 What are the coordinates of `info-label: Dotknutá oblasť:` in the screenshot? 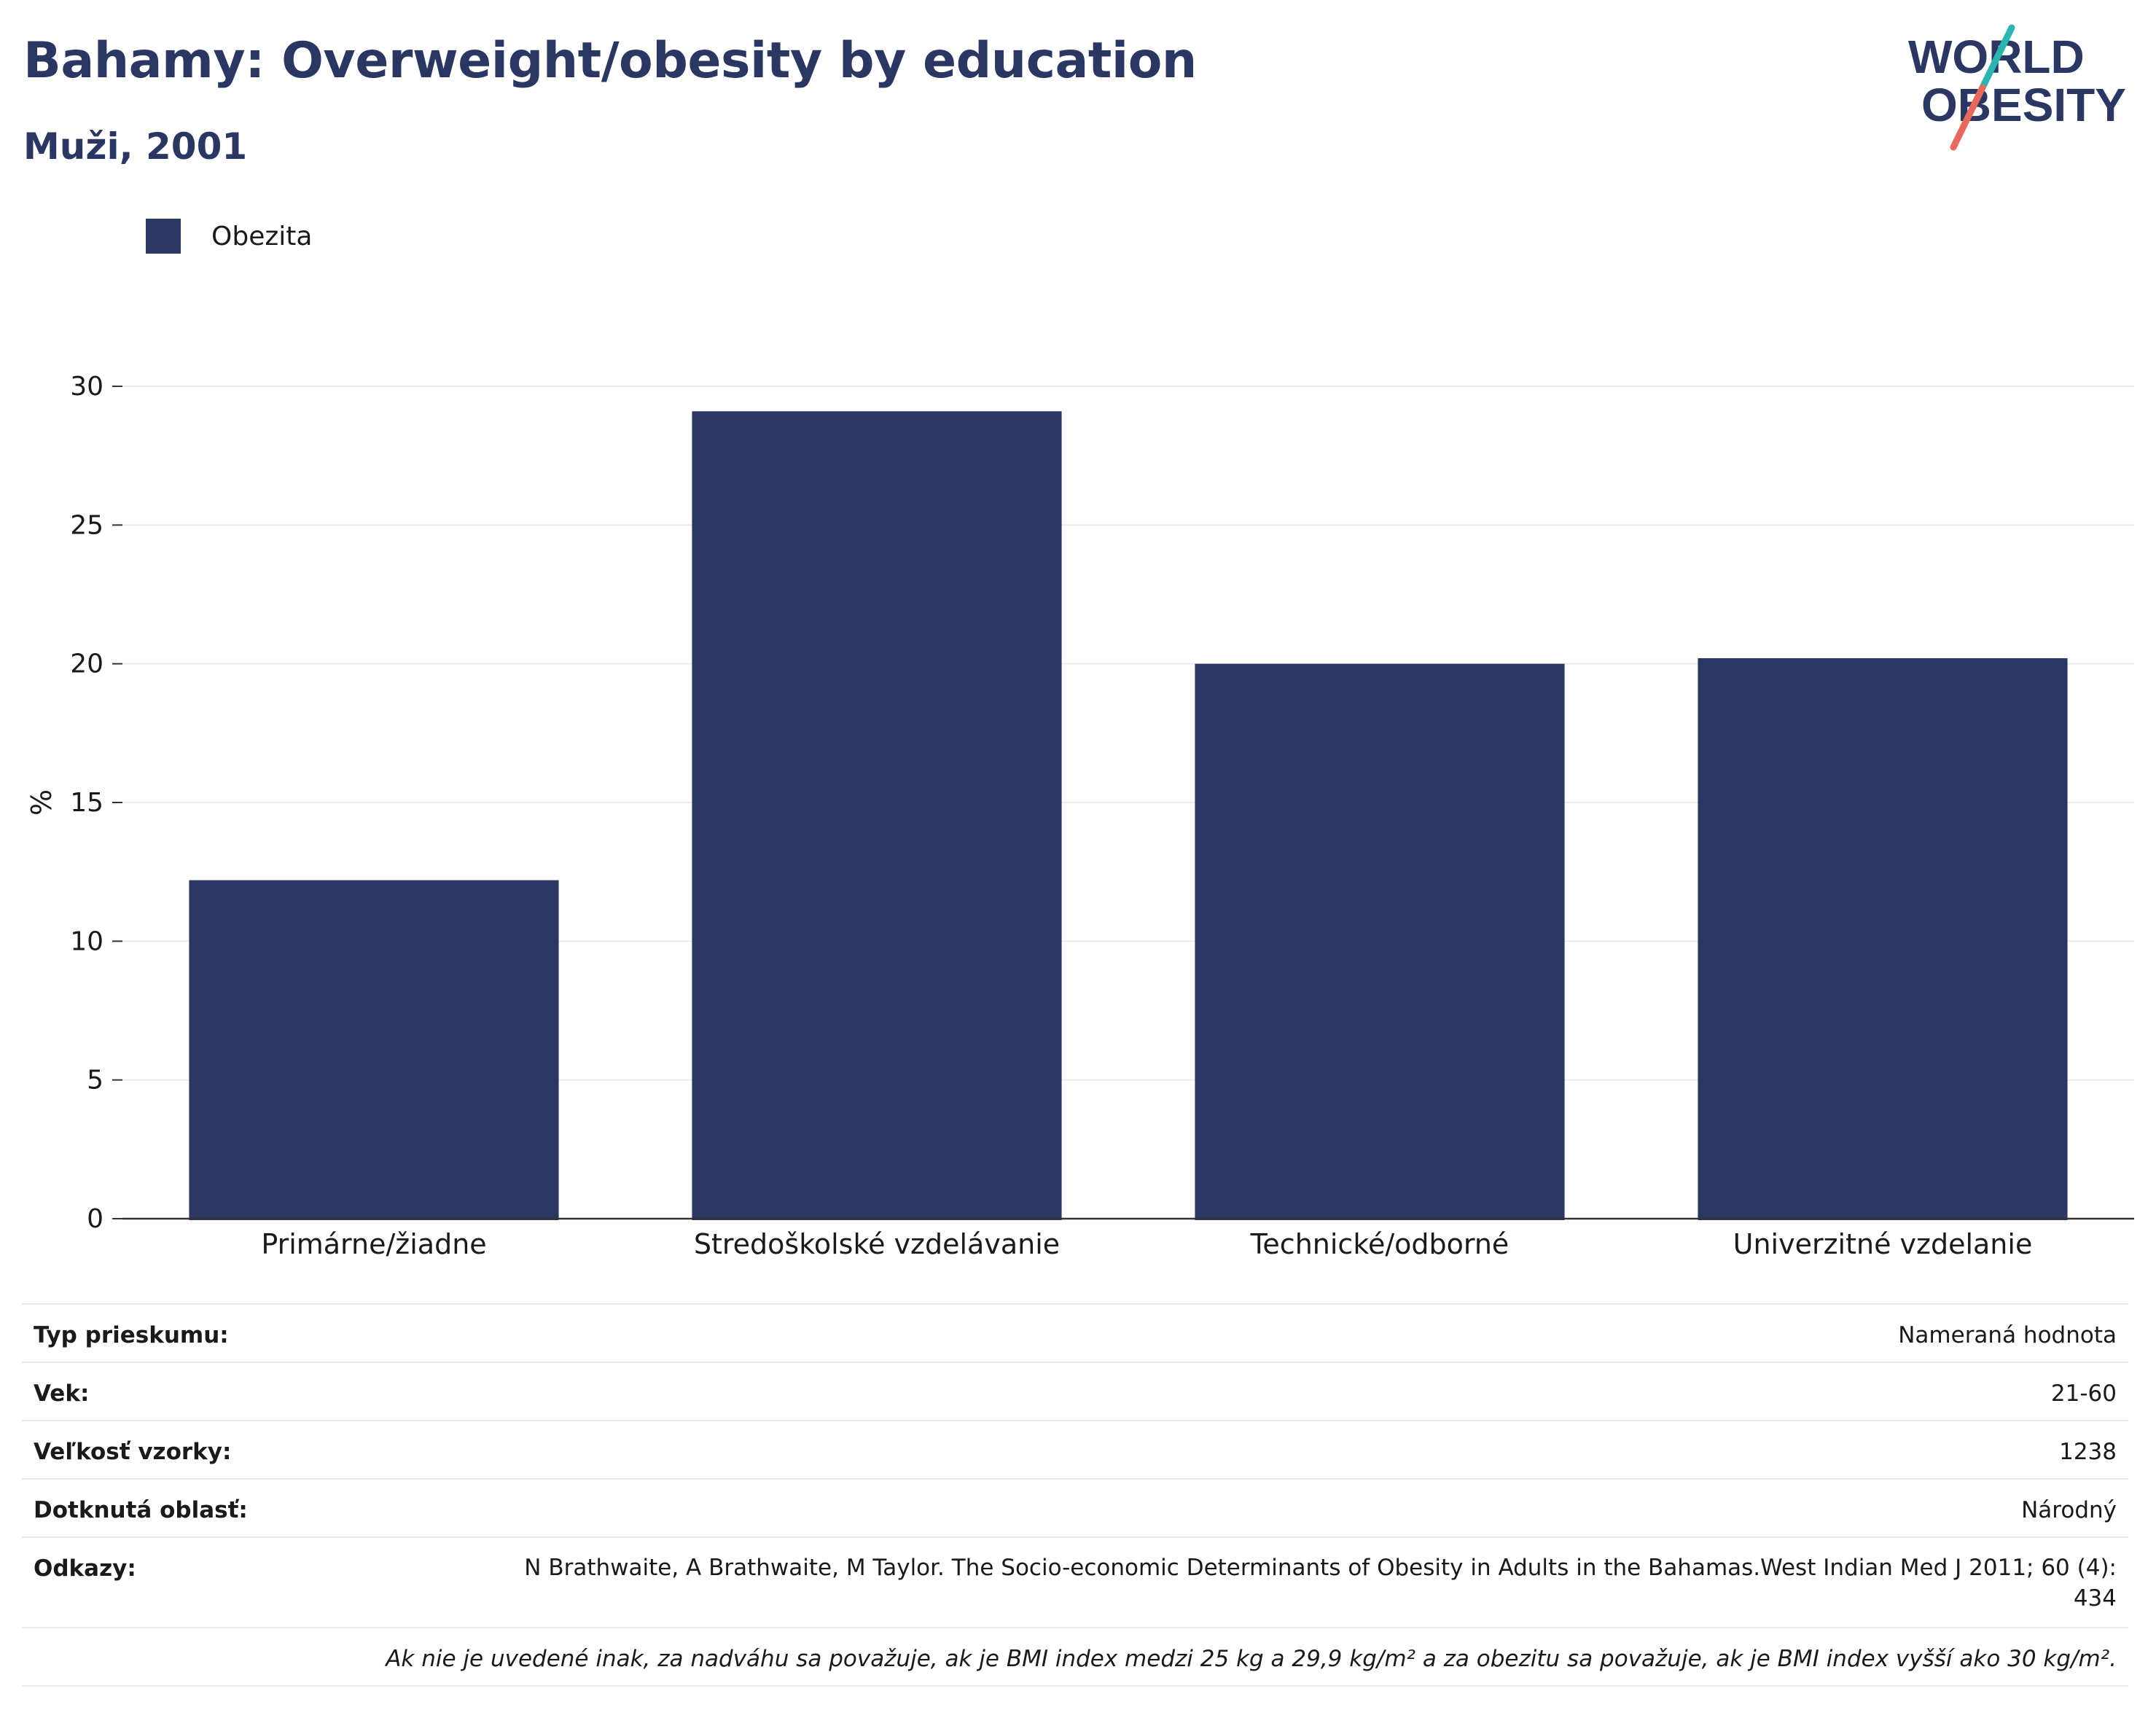 It's located at (141, 1510).